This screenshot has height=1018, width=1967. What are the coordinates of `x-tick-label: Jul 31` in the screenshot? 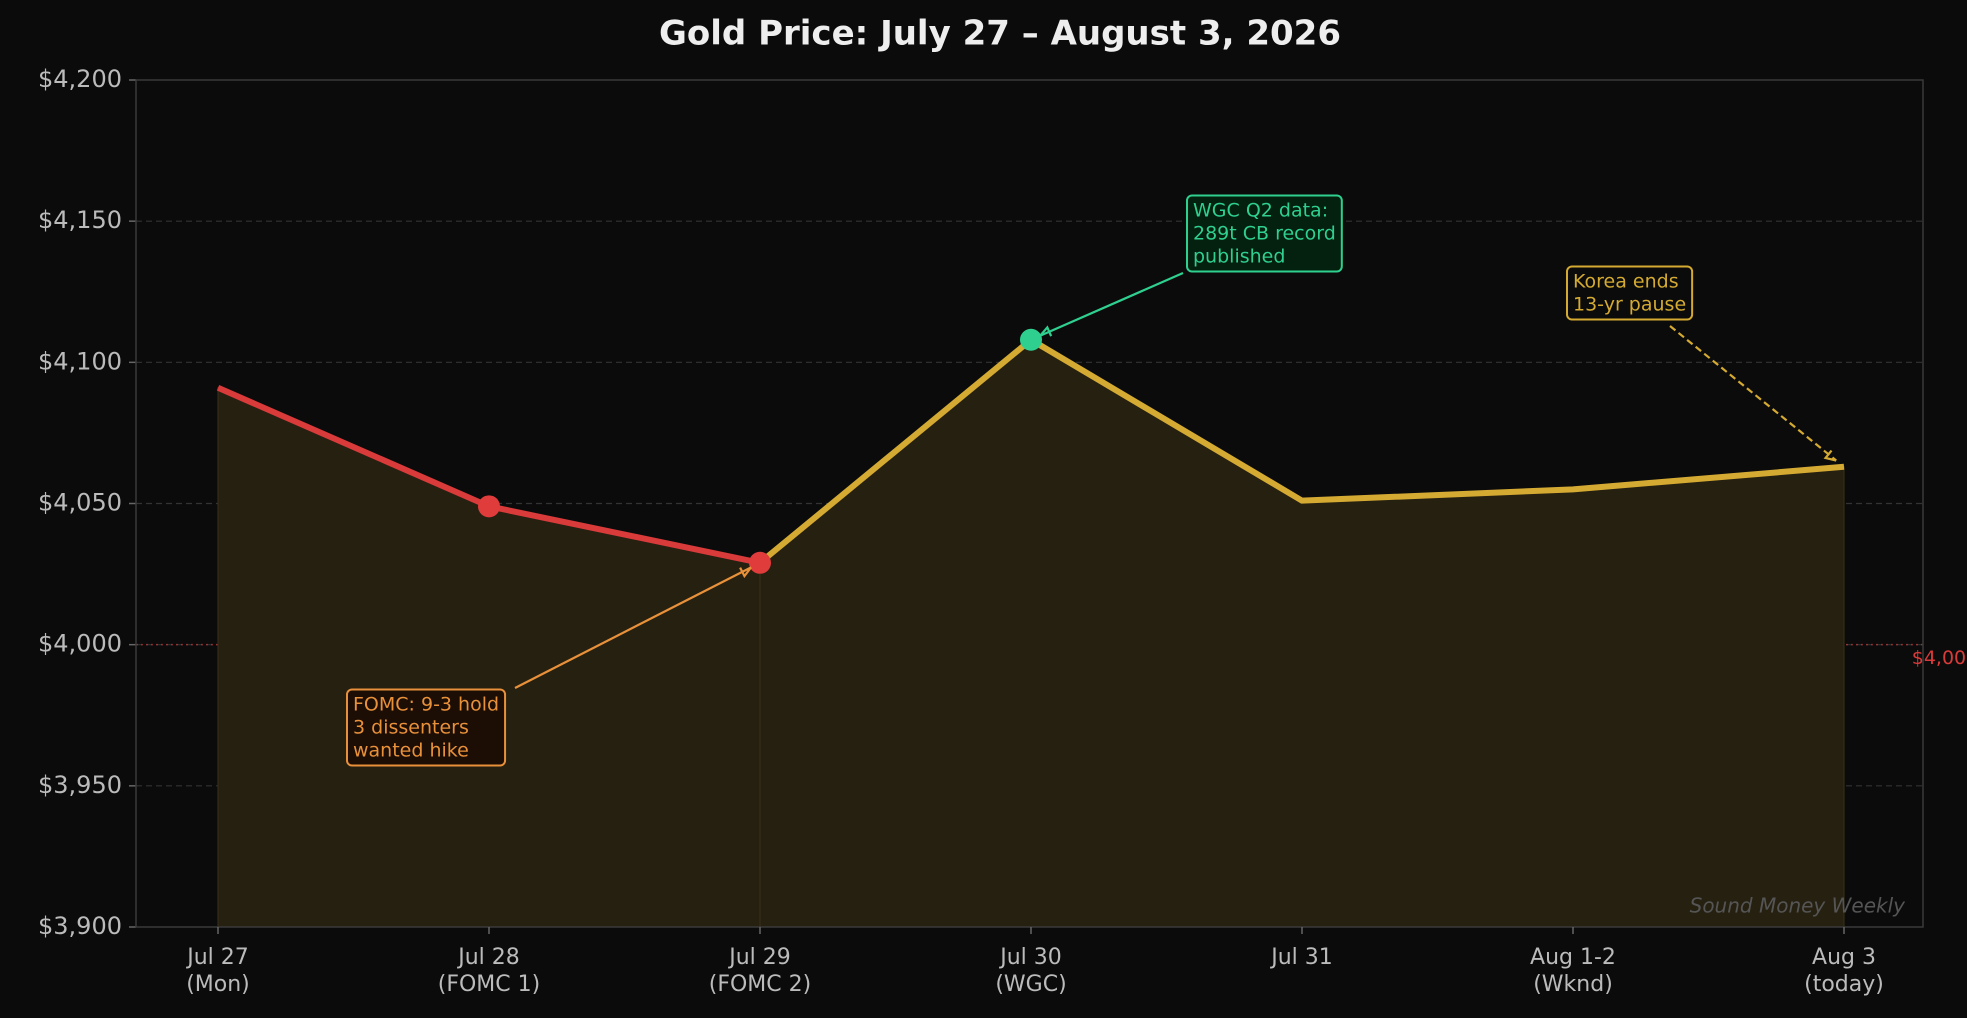 It's located at (1301, 957).